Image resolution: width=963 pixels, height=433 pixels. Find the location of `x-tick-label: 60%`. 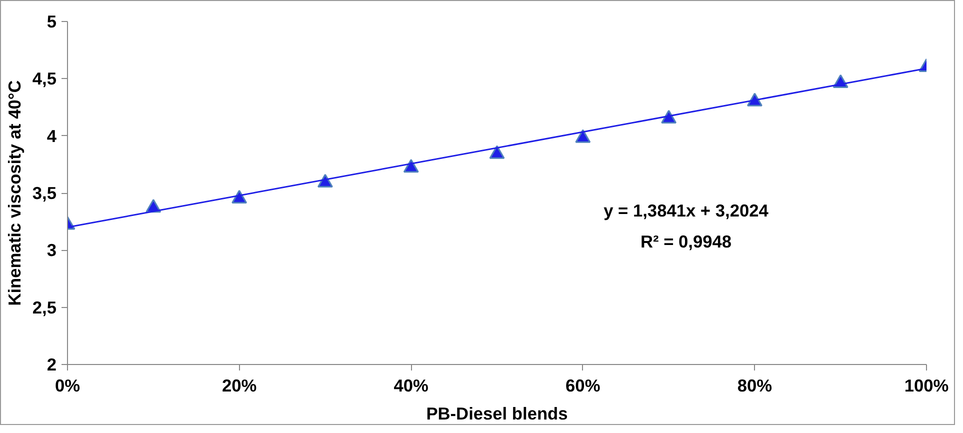

x-tick-label: 60% is located at coordinates (583, 386).